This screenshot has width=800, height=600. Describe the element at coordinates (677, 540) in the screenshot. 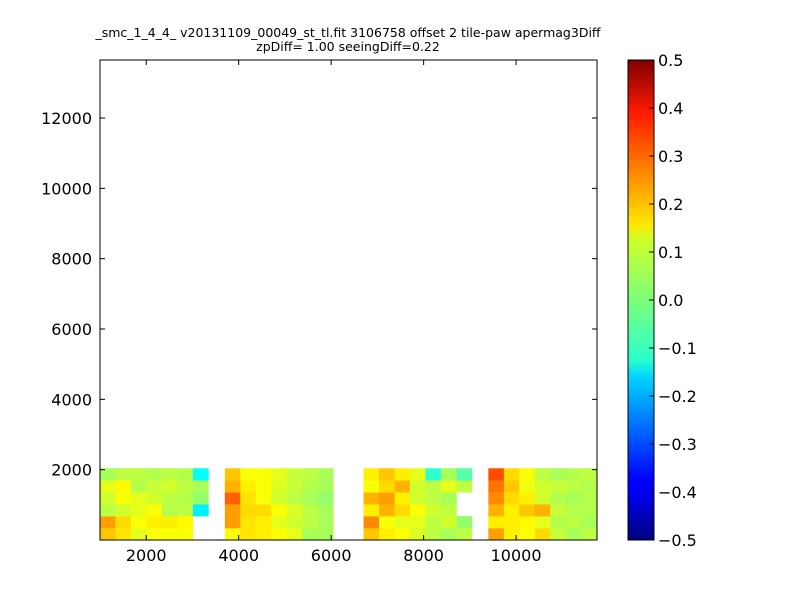

I see `colorbar-tick-label: −0.5` at that location.